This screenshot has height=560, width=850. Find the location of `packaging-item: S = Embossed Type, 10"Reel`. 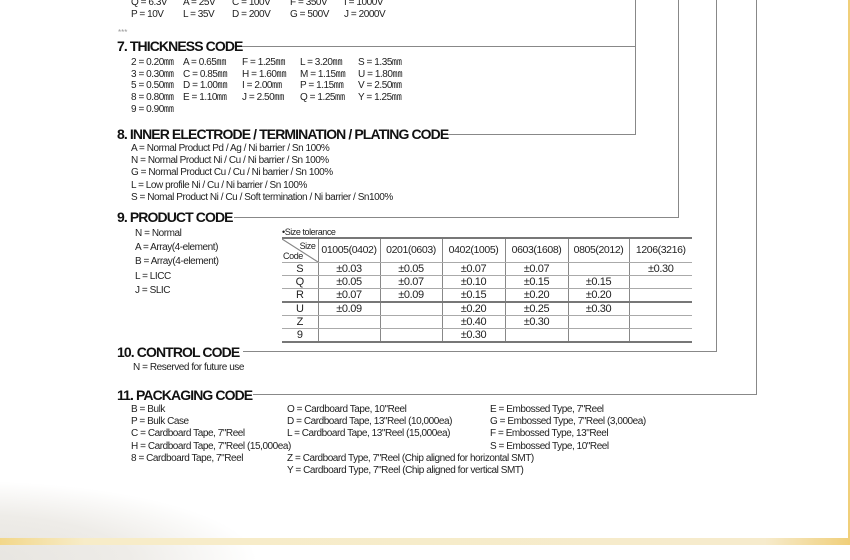

packaging-item: S = Embossed Type, 10"Reel is located at coordinates (549, 446).